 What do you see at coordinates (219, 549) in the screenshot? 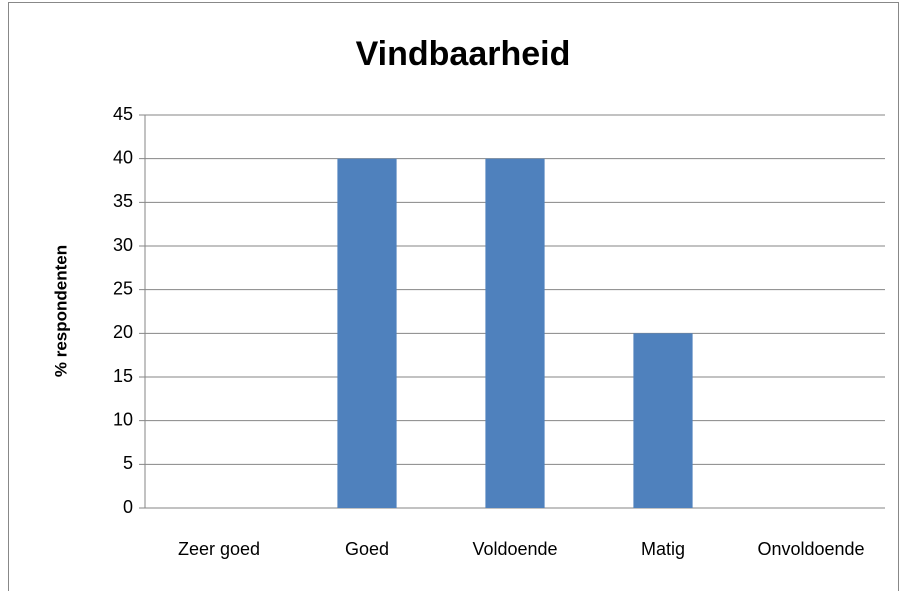
I see `x-tick-label: Zeer goed` at bounding box center [219, 549].